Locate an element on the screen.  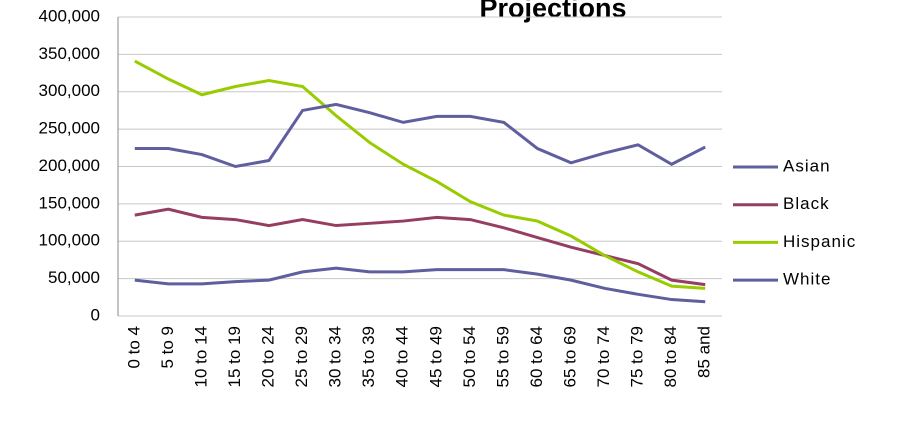
legend-label: Hispanic is located at coordinates (819, 241).